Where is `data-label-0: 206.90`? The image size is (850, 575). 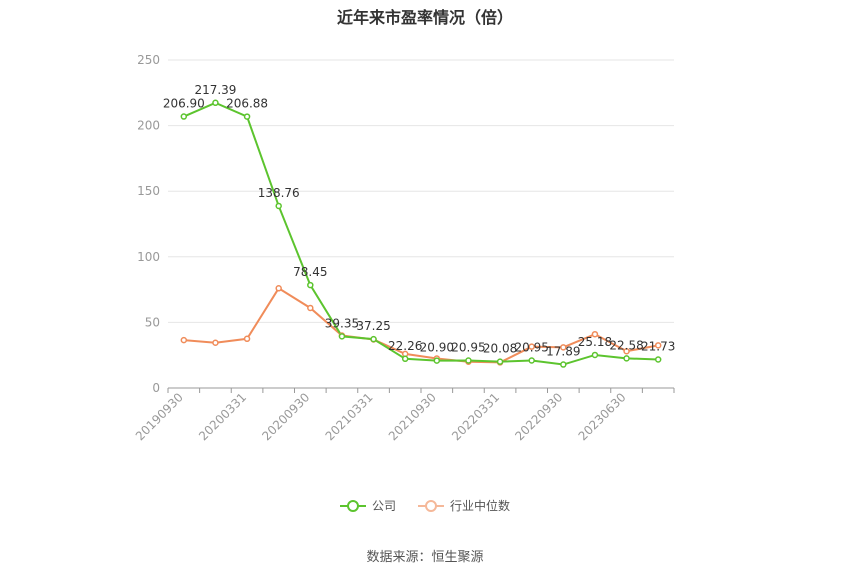 data-label-0: 206.90 is located at coordinates (184, 104).